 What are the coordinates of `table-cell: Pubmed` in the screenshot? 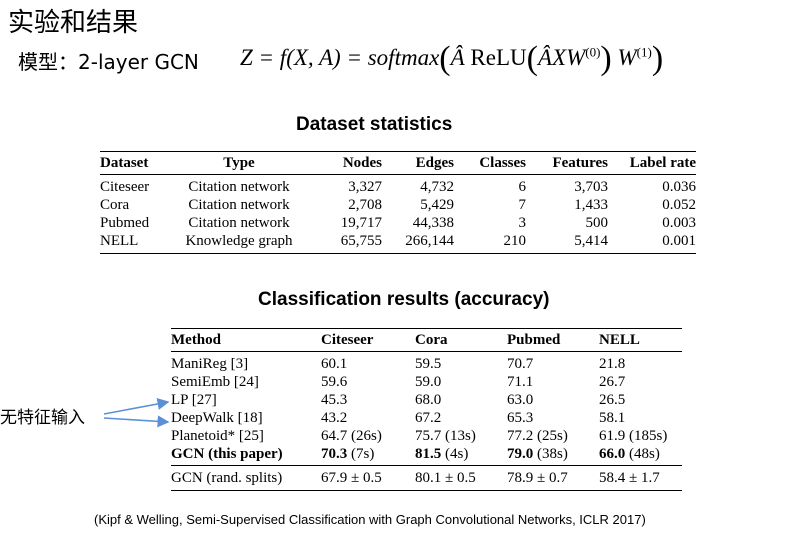 It's located at (125, 223).